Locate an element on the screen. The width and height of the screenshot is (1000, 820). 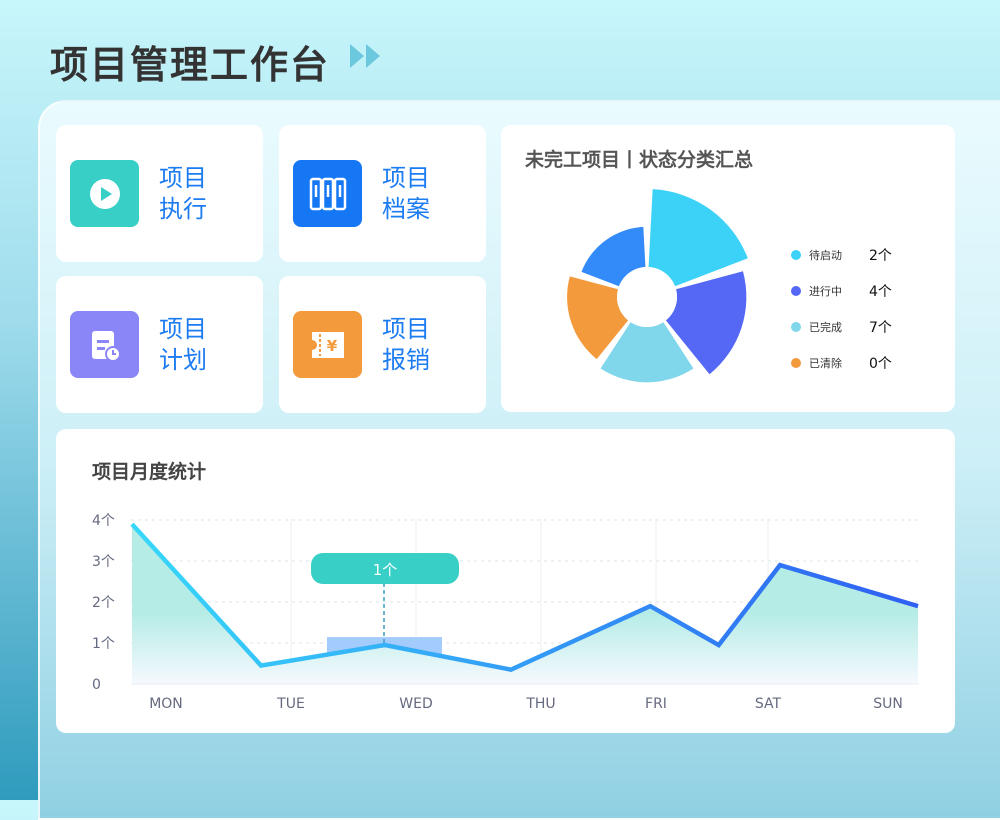
status-summary-title: 未完工项目丨状态分类汇总 is located at coordinates (639, 160).